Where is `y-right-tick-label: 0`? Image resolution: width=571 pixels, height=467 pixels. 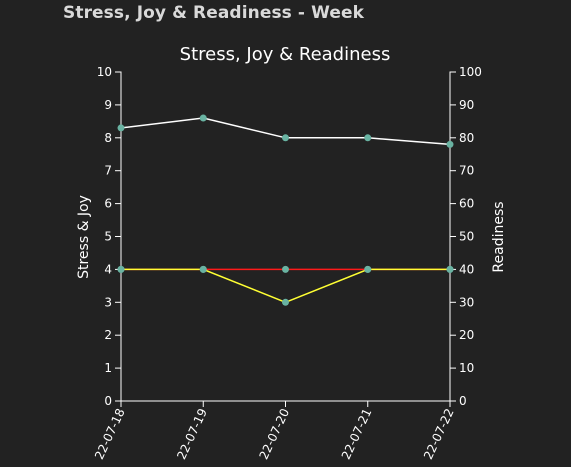 y-right-tick-label: 0 is located at coordinates (463, 401).